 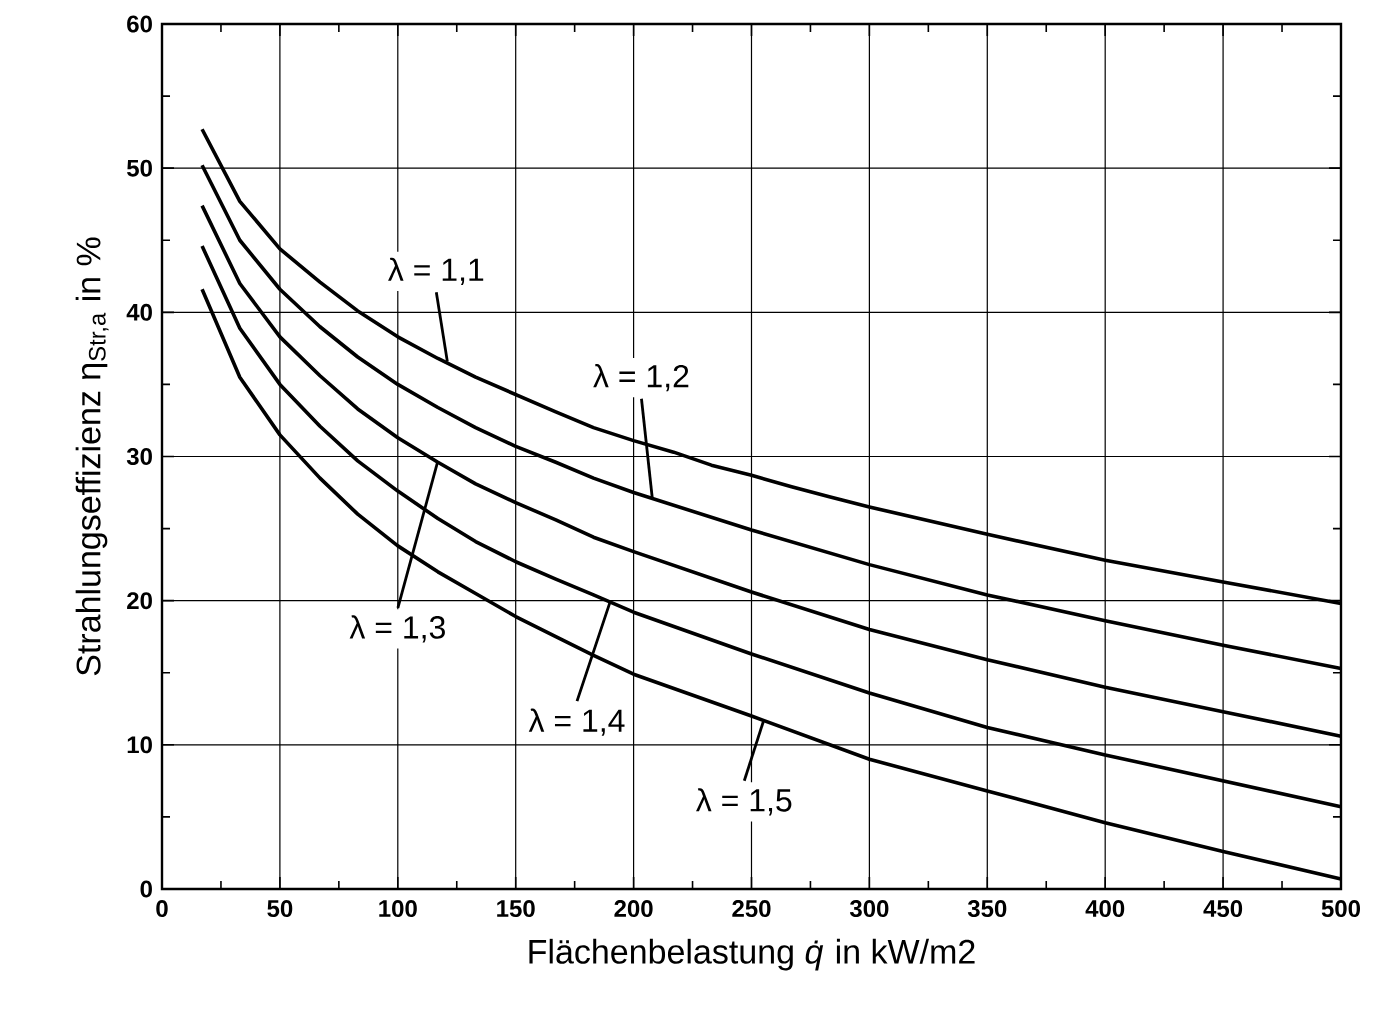 What do you see at coordinates (1341, 909) in the screenshot?
I see `x-tick-label: 500` at bounding box center [1341, 909].